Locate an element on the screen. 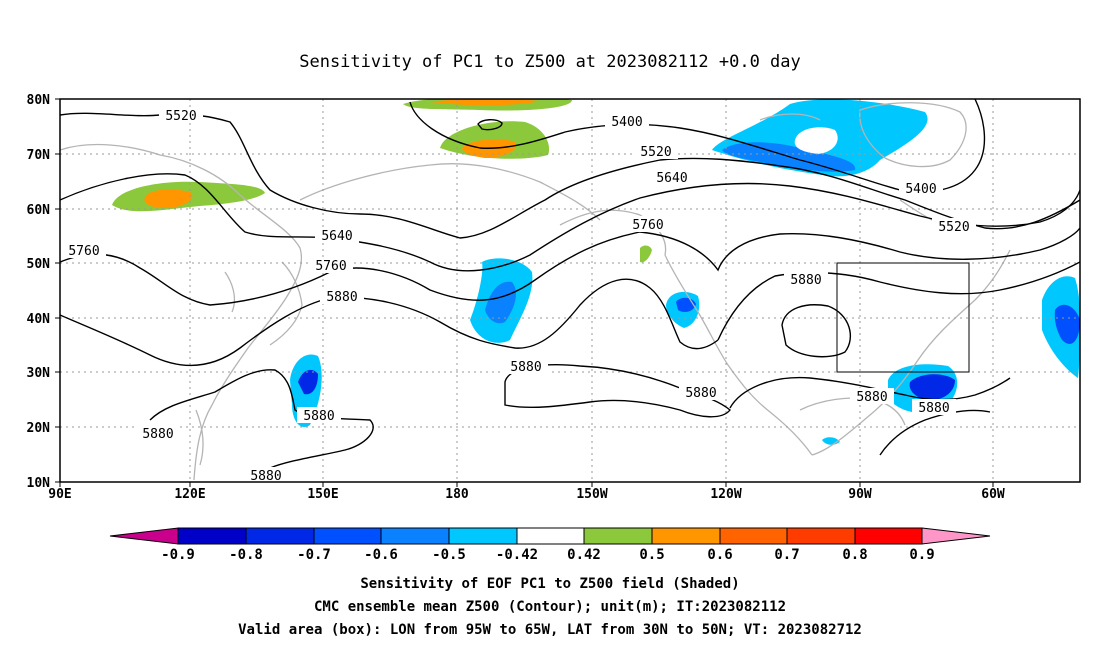  contour-5640-west is located at coordinates (570, 222).